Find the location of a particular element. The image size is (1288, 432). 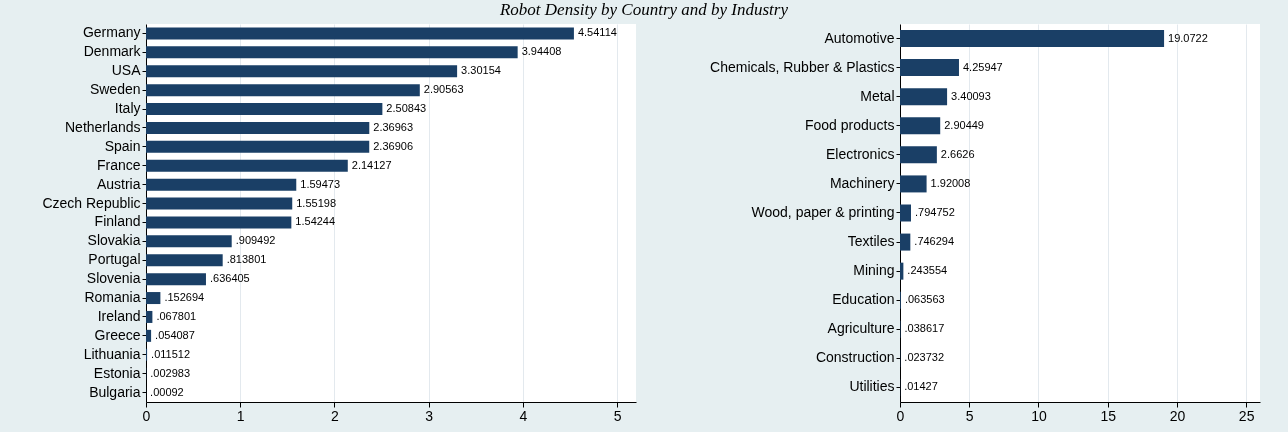

data-label: .002983 is located at coordinates (170, 372).